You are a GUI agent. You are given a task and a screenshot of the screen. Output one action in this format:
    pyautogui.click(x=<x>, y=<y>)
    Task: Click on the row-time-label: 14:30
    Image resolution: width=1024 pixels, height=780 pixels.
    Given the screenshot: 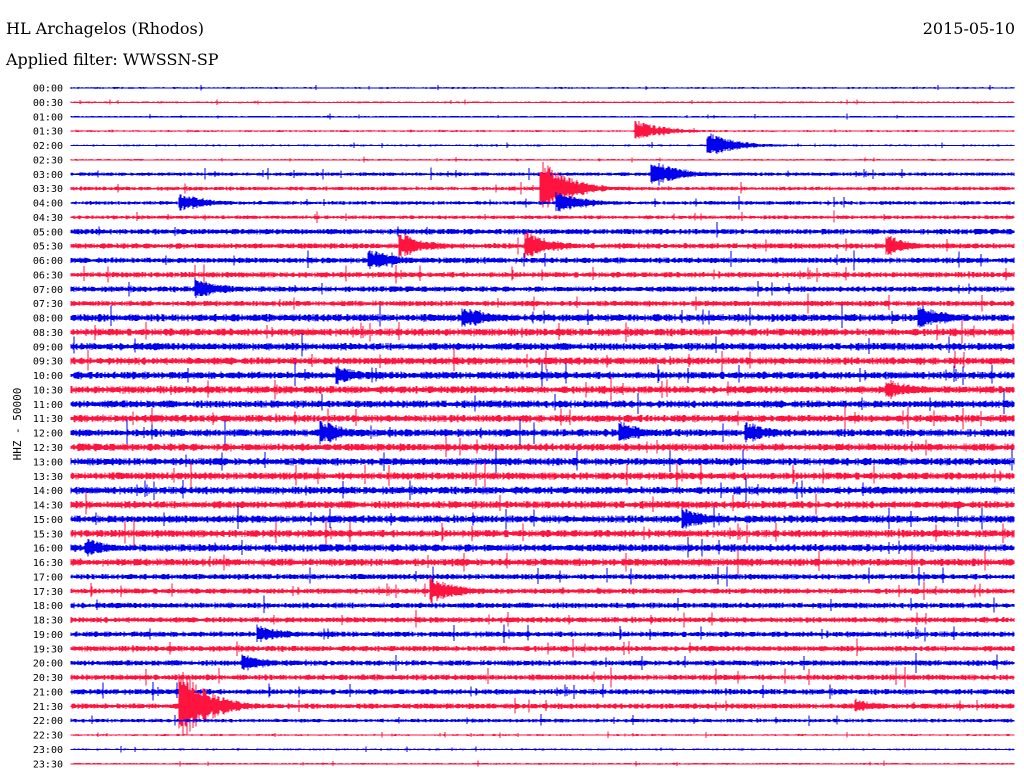 What is the action you would take?
    pyautogui.click(x=48, y=506)
    